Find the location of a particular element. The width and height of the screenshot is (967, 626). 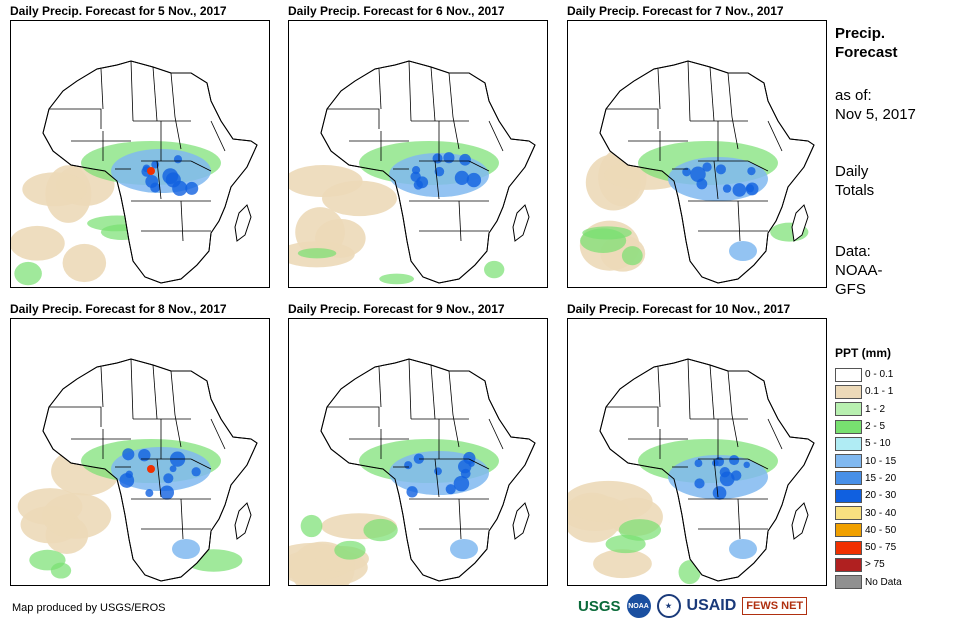

map-credit: Map produced by USGS/EROS is located at coordinates (89, 608).